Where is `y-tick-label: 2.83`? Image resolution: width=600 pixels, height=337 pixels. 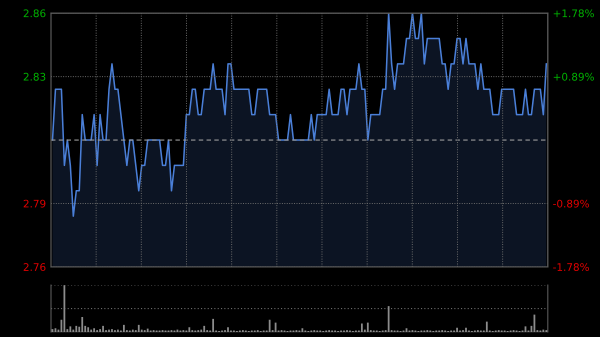 y-tick-label: 2.83 is located at coordinates (35, 76).